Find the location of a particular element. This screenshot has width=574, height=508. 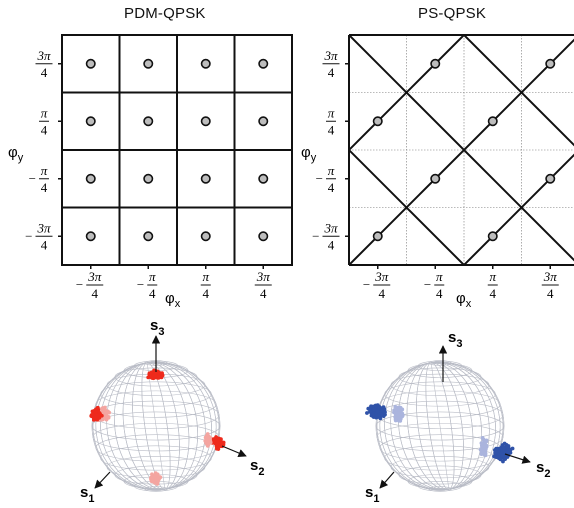

cluster-right is located at coordinates (503, 452).